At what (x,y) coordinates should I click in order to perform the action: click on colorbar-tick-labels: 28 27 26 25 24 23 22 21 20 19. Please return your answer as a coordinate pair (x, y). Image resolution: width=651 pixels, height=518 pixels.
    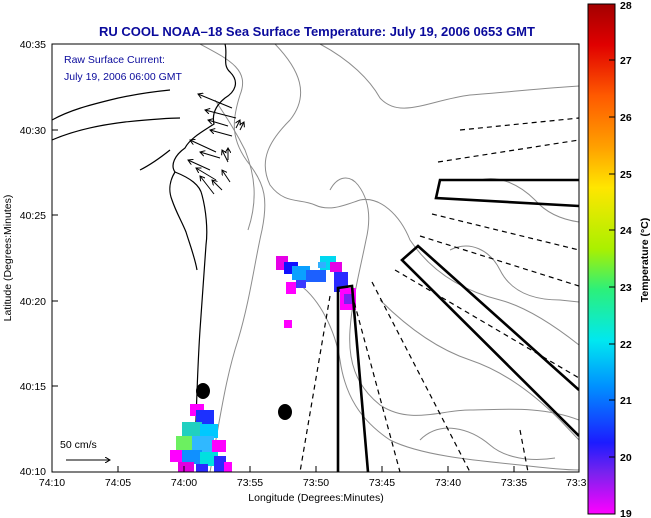
    Looking at the image, I should click on (626, 259).